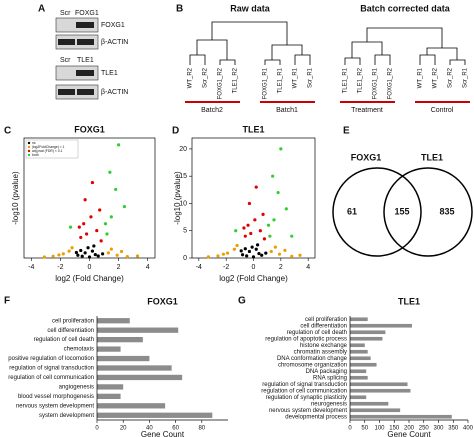  Describe the element at coordinates (367, 110) in the screenshot. I see `group-label: Treatment` at that location.